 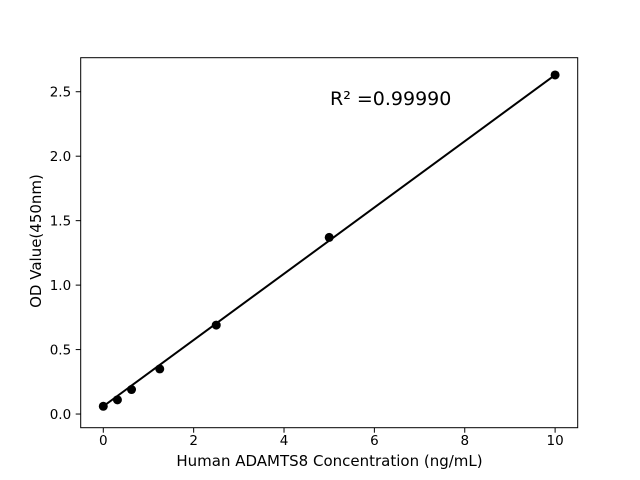 I want to click on y-tick-label: 2.5, so click(x=60, y=93).